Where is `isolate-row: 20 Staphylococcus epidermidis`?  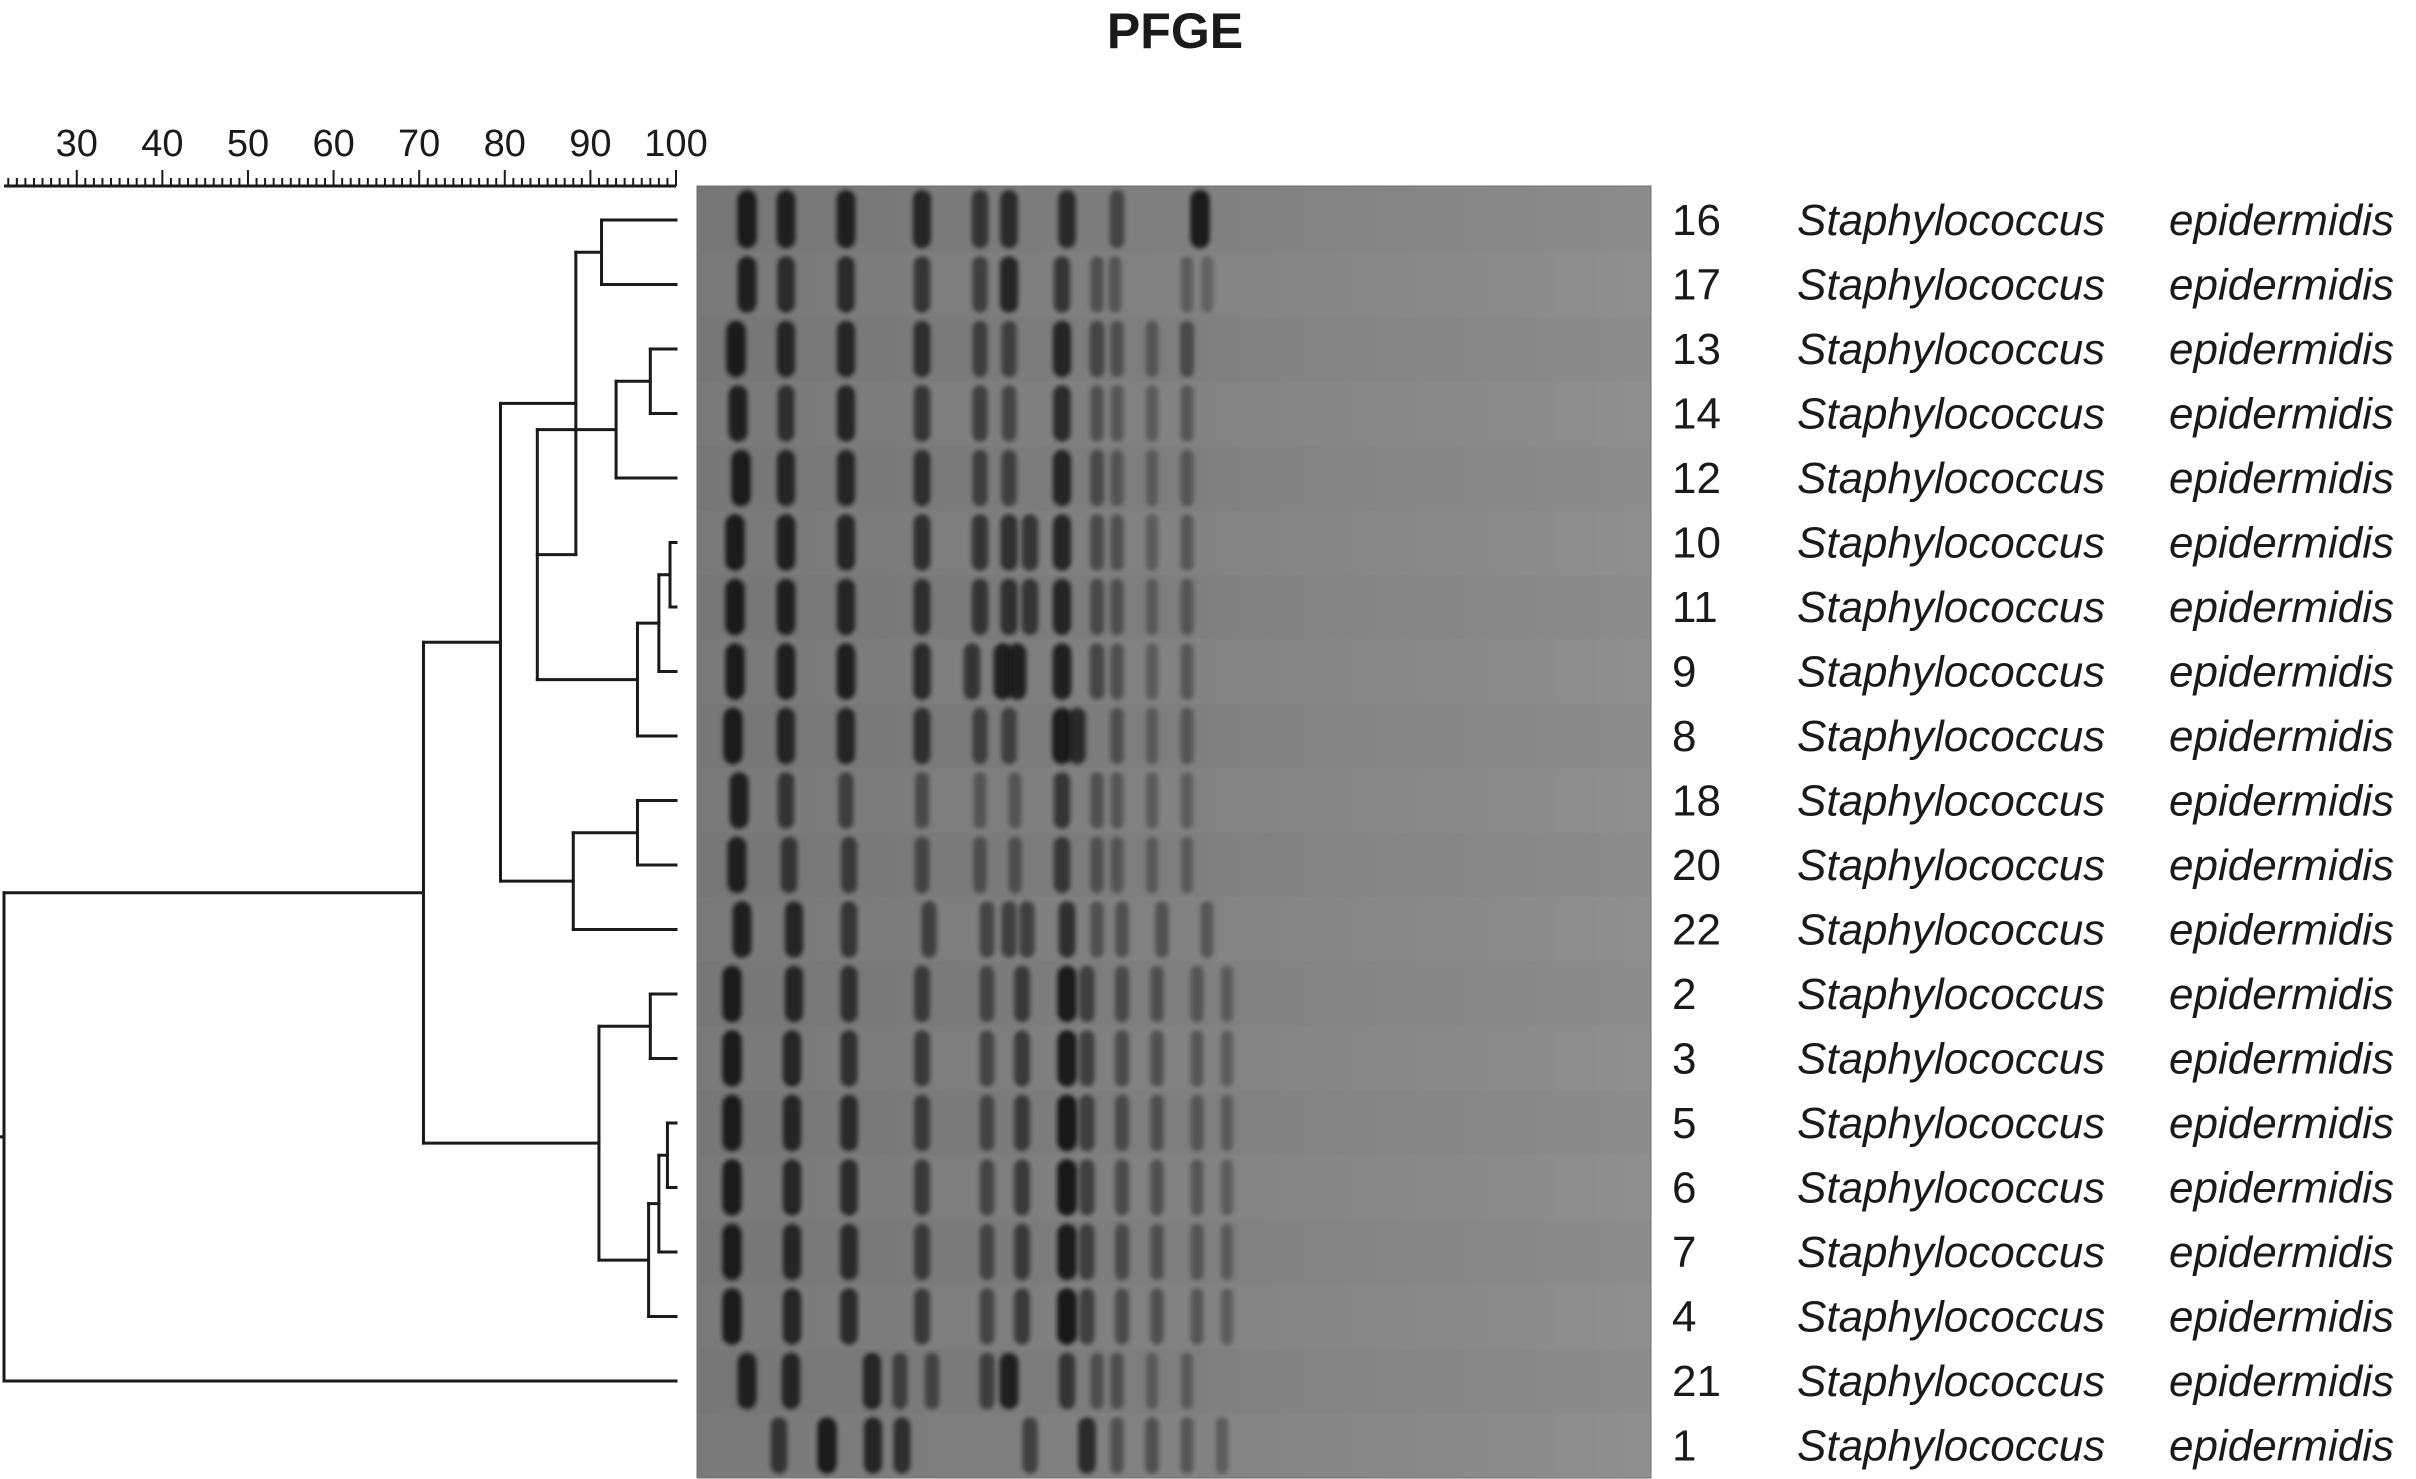
isolate-row: 20 Staphylococcus epidermidis is located at coordinates (2033, 865).